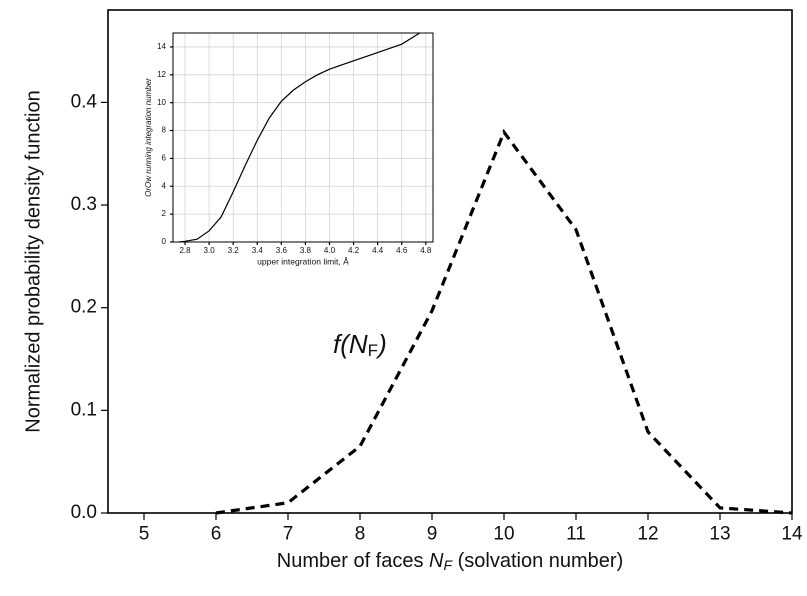  I want to click on x-axis-label-part: (solvation number), so click(537, 561).